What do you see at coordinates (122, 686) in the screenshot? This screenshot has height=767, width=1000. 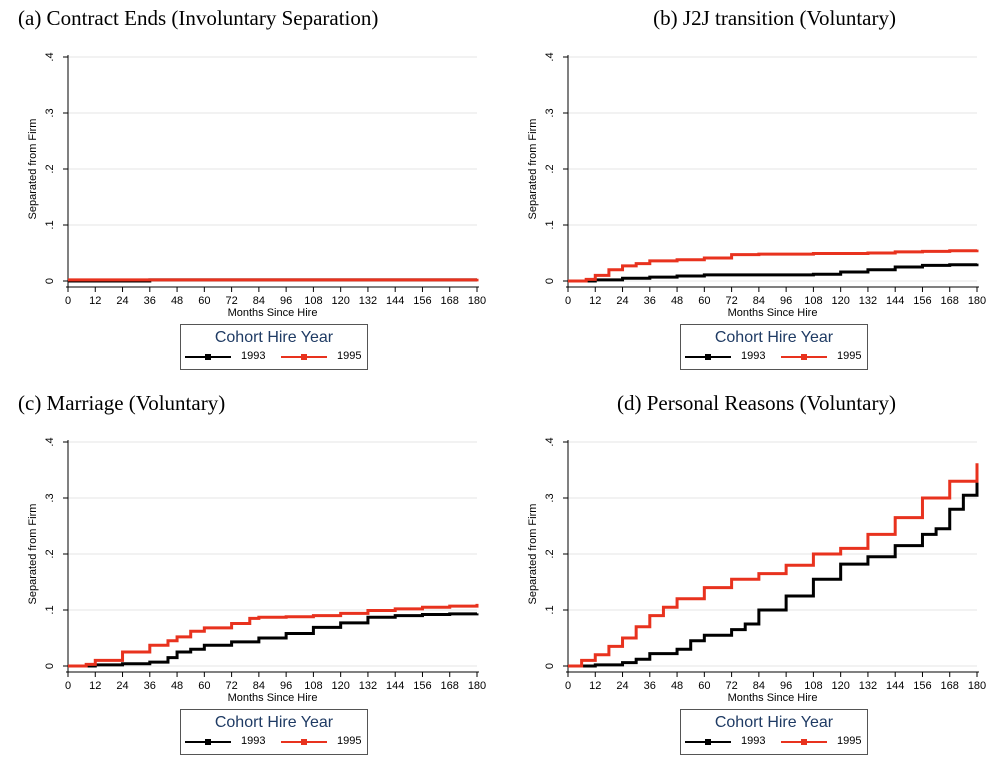 I see `x-tick-label: 24` at bounding box center [122, 686].